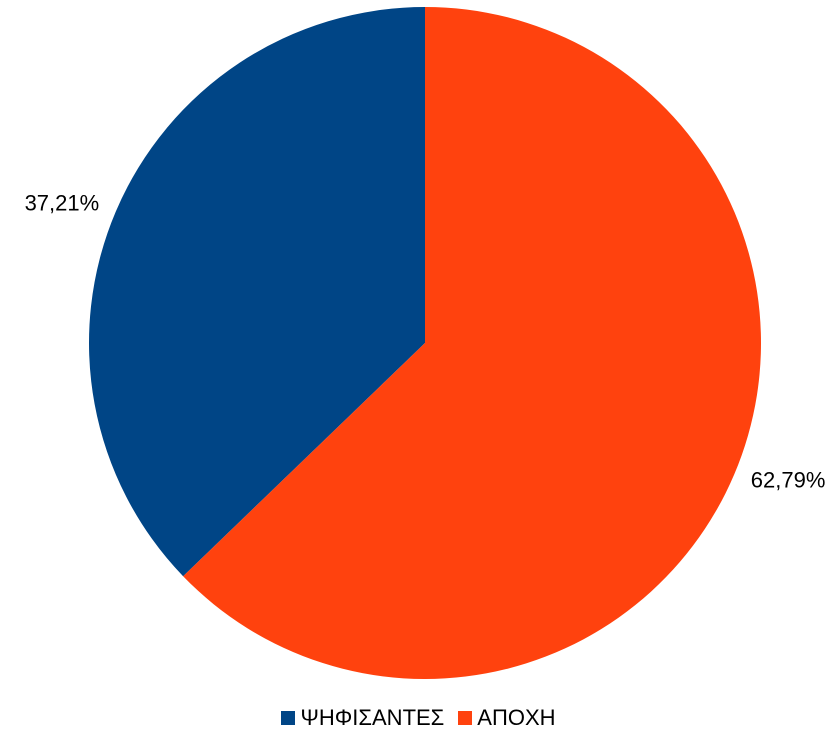  Describe the element at coordinates (788, 479) in the screenshot. I see `data-label-abstention: 62,79%` at that location.